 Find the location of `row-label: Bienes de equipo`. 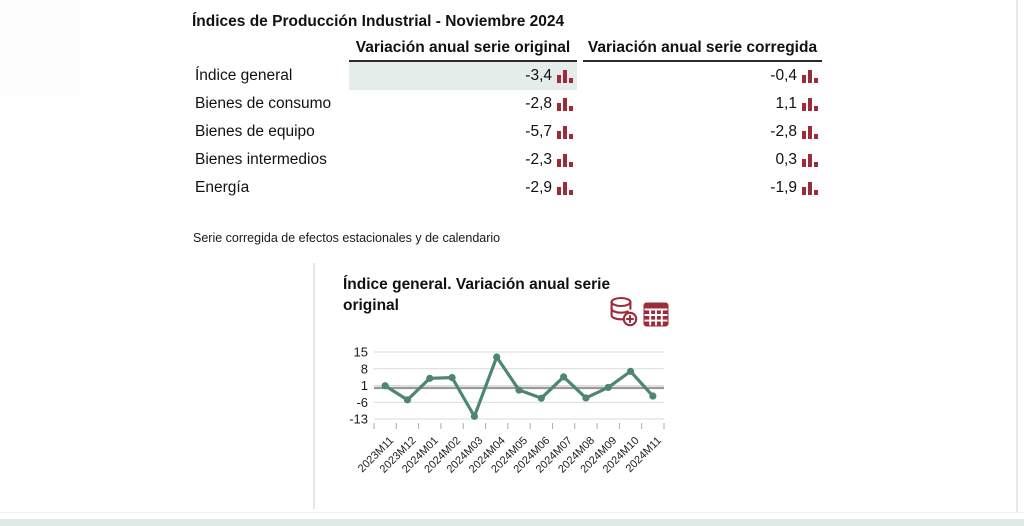

row-label: Bienes de equipo is located at coordinates (255, 131).